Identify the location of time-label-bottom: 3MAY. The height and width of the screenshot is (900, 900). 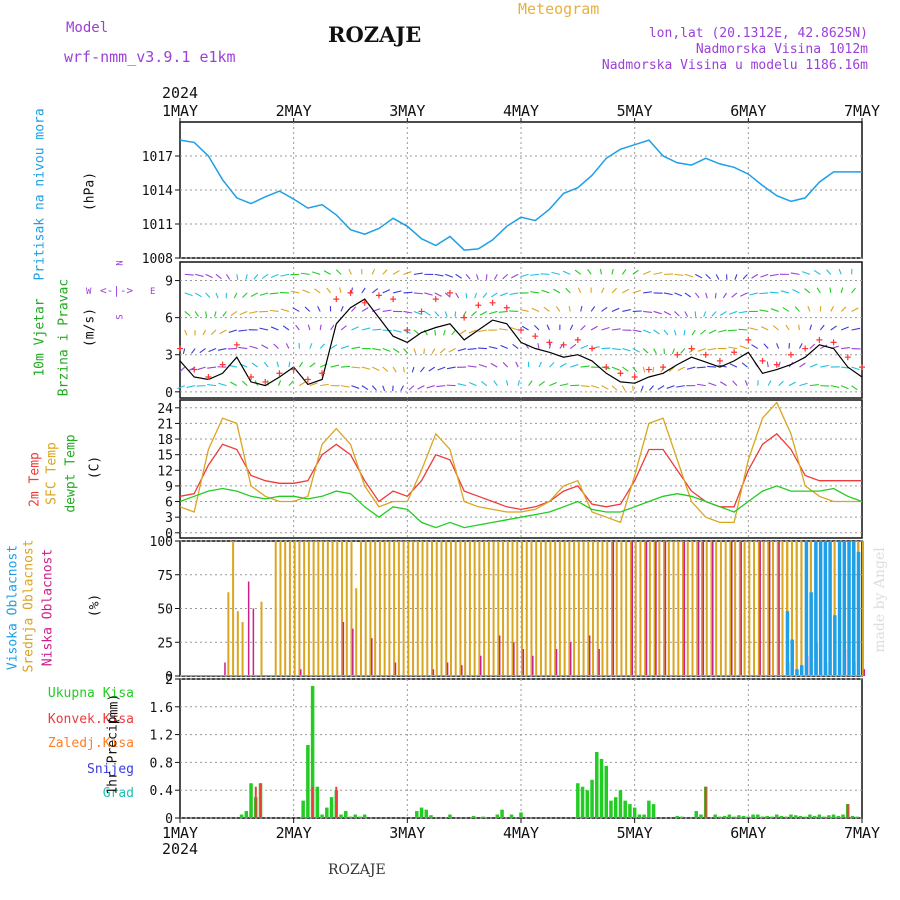
(407, 833).